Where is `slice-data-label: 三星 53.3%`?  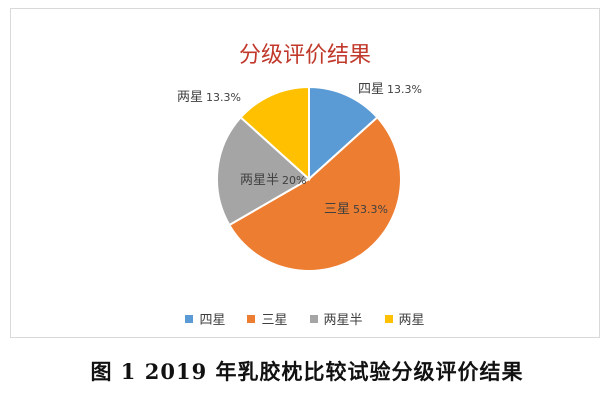 slice-data-label: 三星 53.3% is located at coordinates (356, 209).